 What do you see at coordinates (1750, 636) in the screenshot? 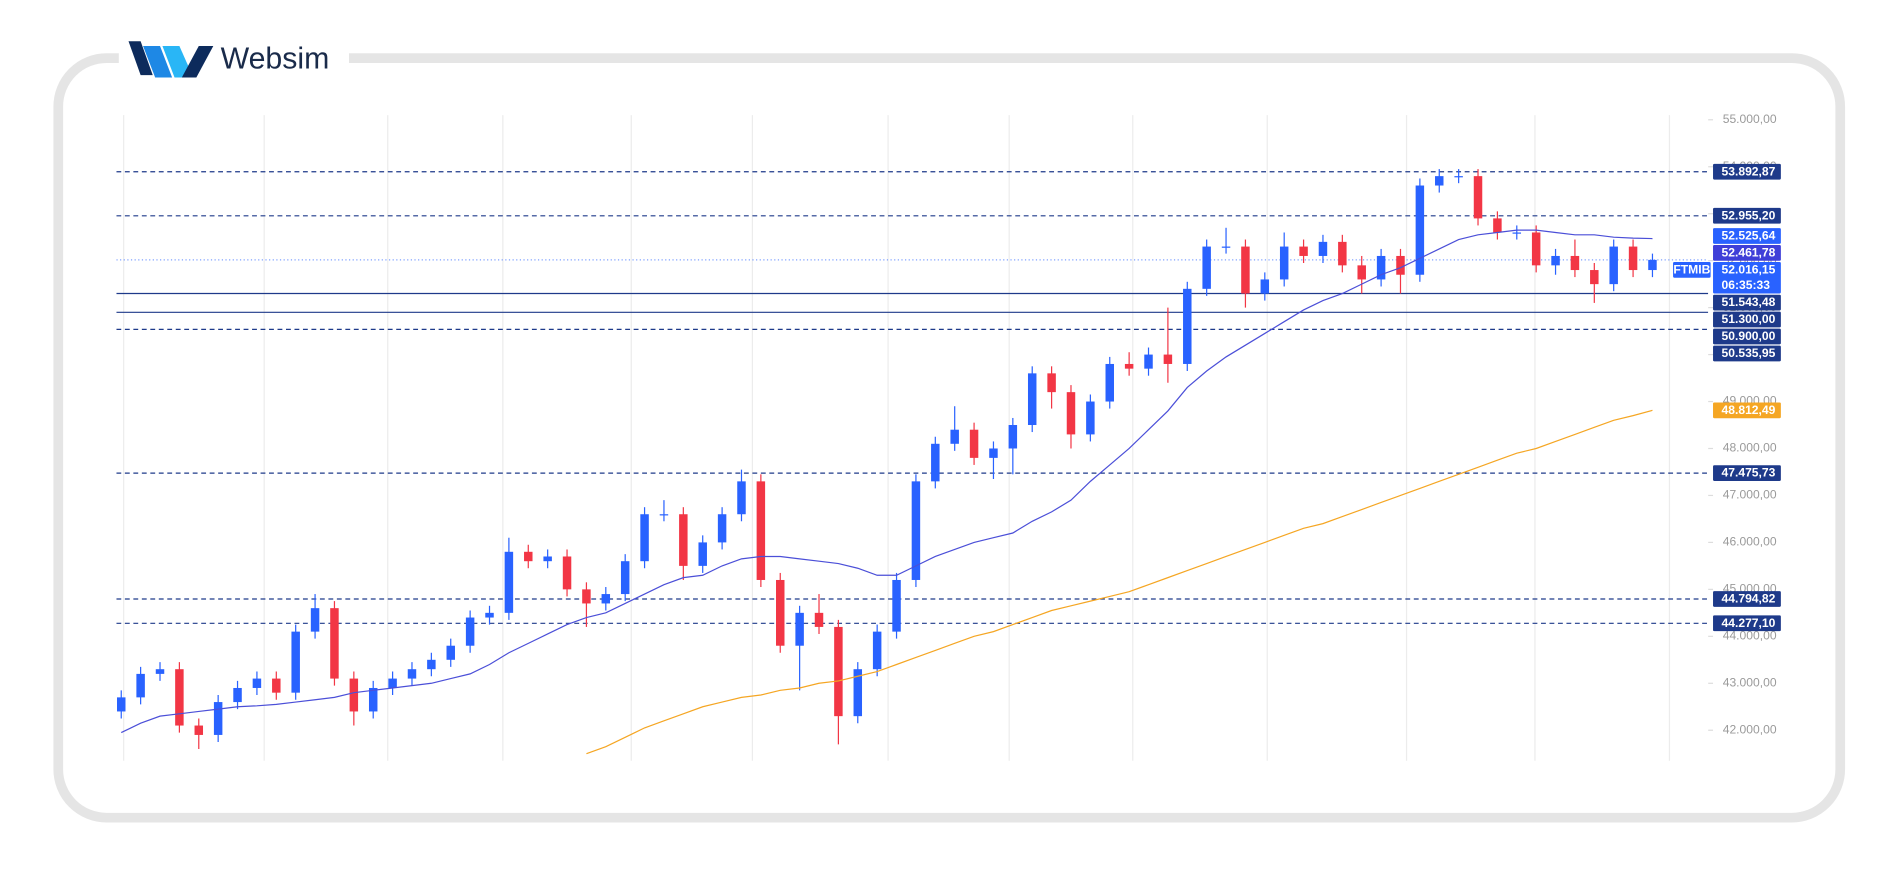
I see `y-tick-label: 44.000,00` at bounding box center [1750, 636].